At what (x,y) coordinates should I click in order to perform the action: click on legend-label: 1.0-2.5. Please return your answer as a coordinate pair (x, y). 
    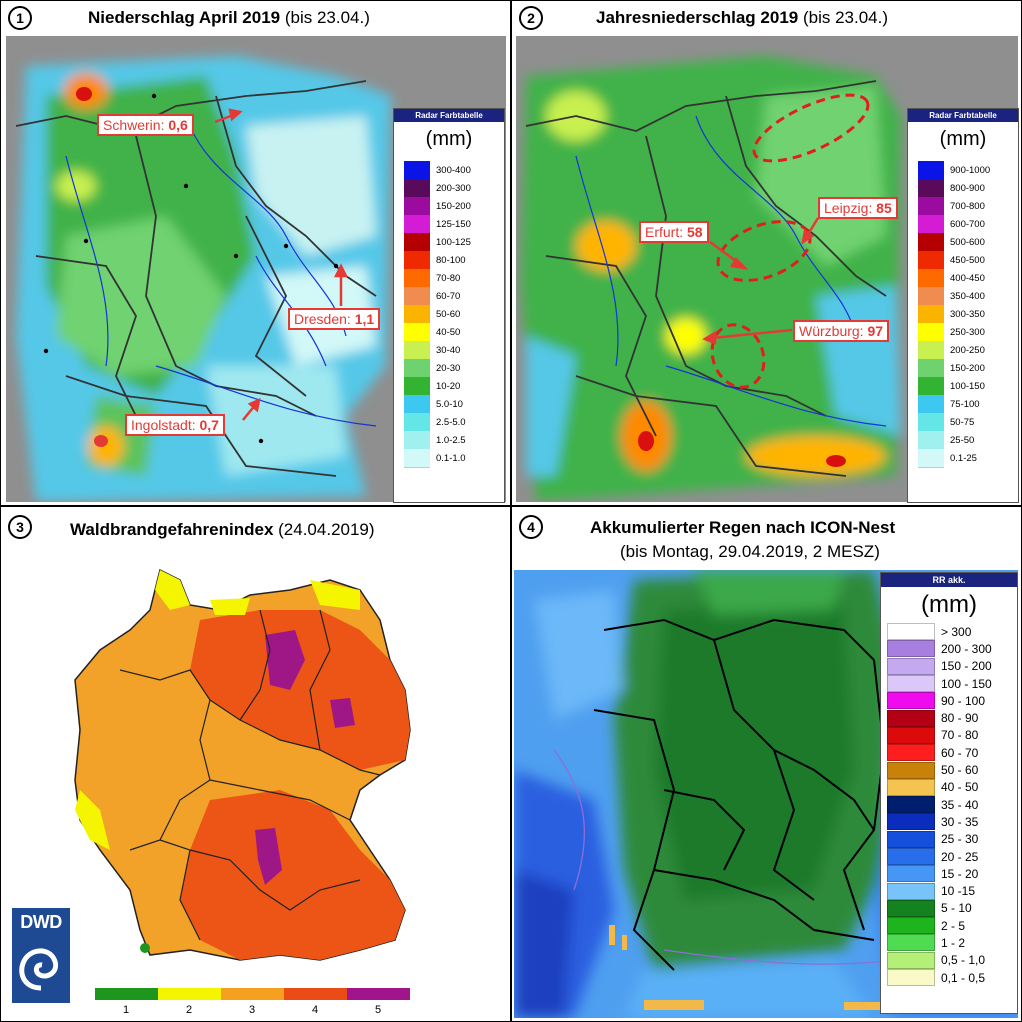
    Looking at the image, I should click on (451, 440).